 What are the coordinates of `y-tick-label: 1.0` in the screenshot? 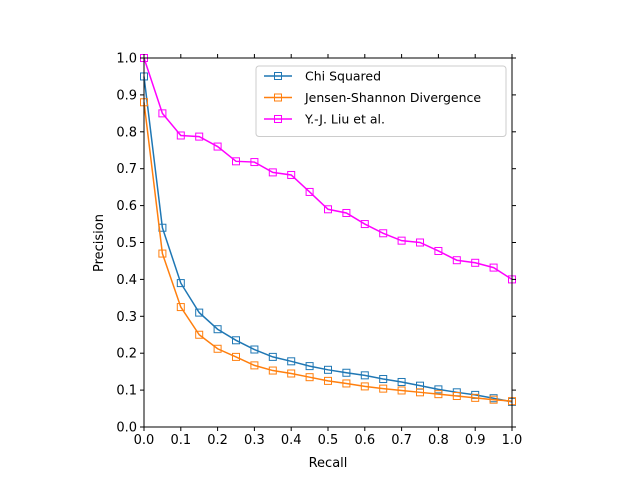 It's located at (126, 59).